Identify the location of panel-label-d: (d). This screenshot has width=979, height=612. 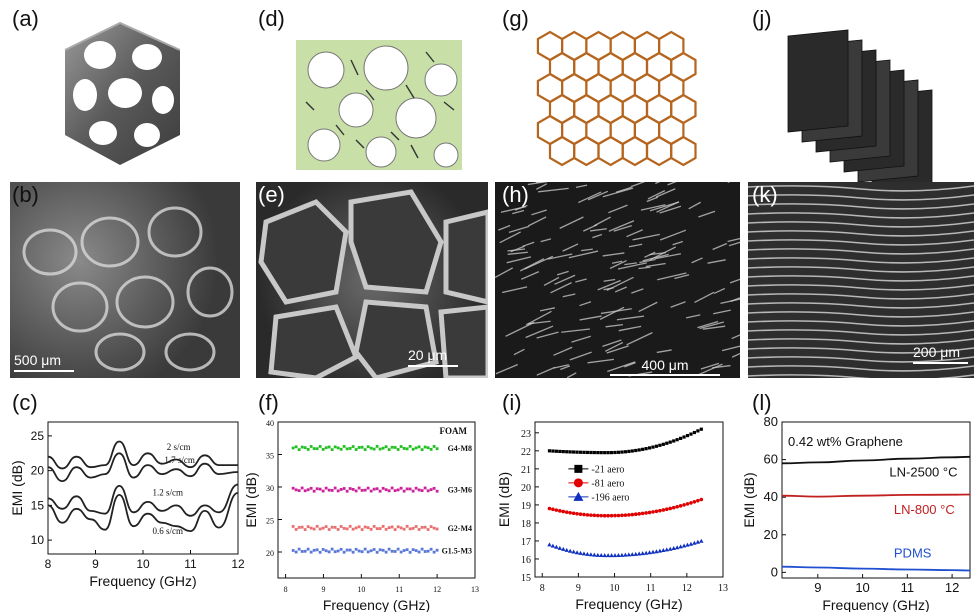
(271, 18).